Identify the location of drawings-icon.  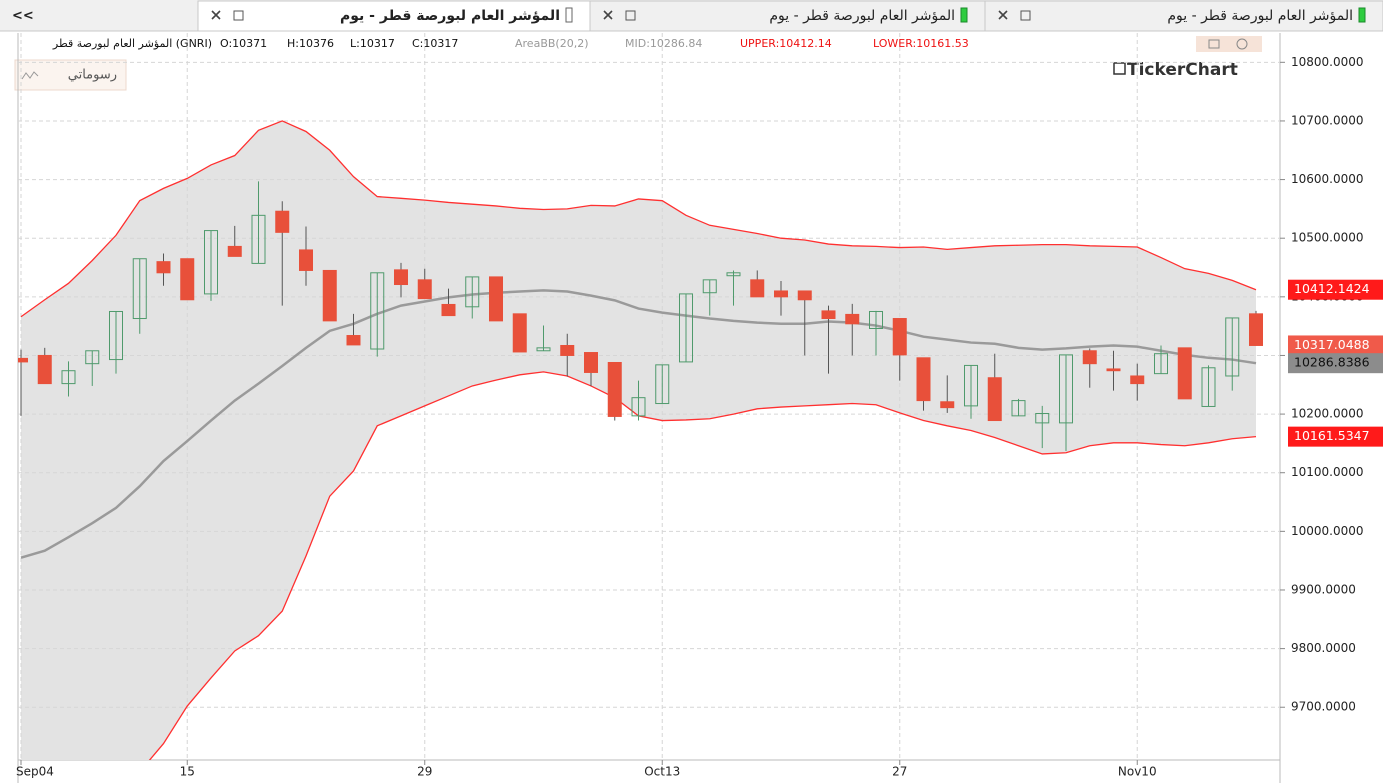
(30, 75).